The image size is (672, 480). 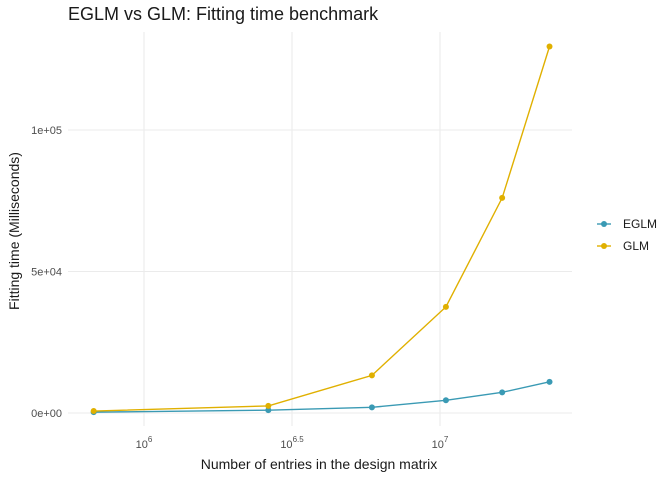 I want to click on x-tick-label: 106.5, so click(x=292, y=443).